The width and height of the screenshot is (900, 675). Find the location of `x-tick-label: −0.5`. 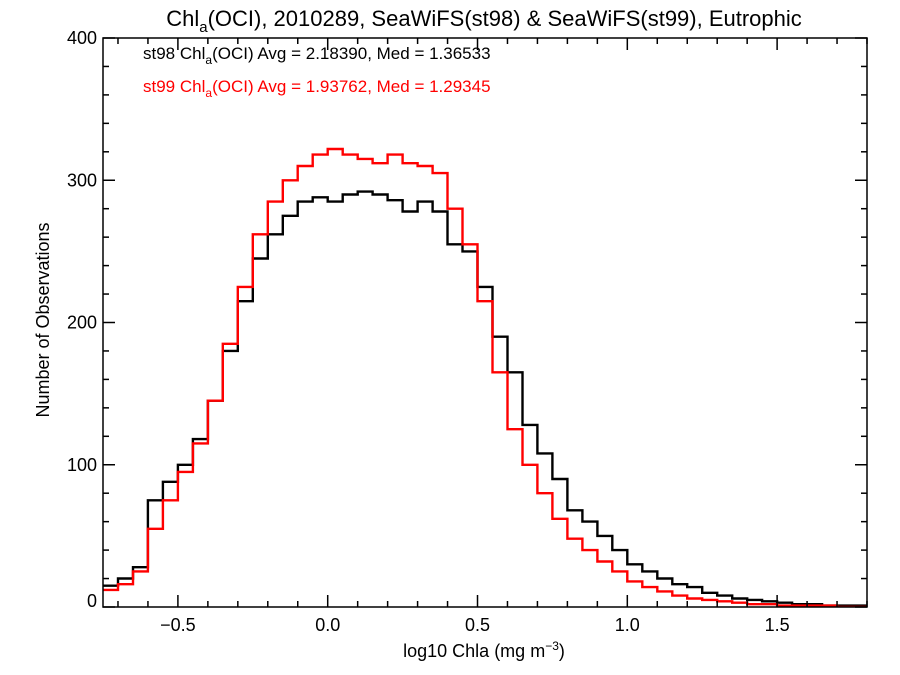

x-tick-label: −0.5 is located at coordinates (178, 625).